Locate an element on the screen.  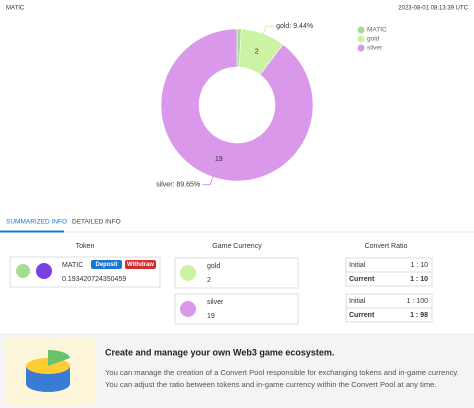
section-heading: Convert Ratio is located at coordinates (386, 246).